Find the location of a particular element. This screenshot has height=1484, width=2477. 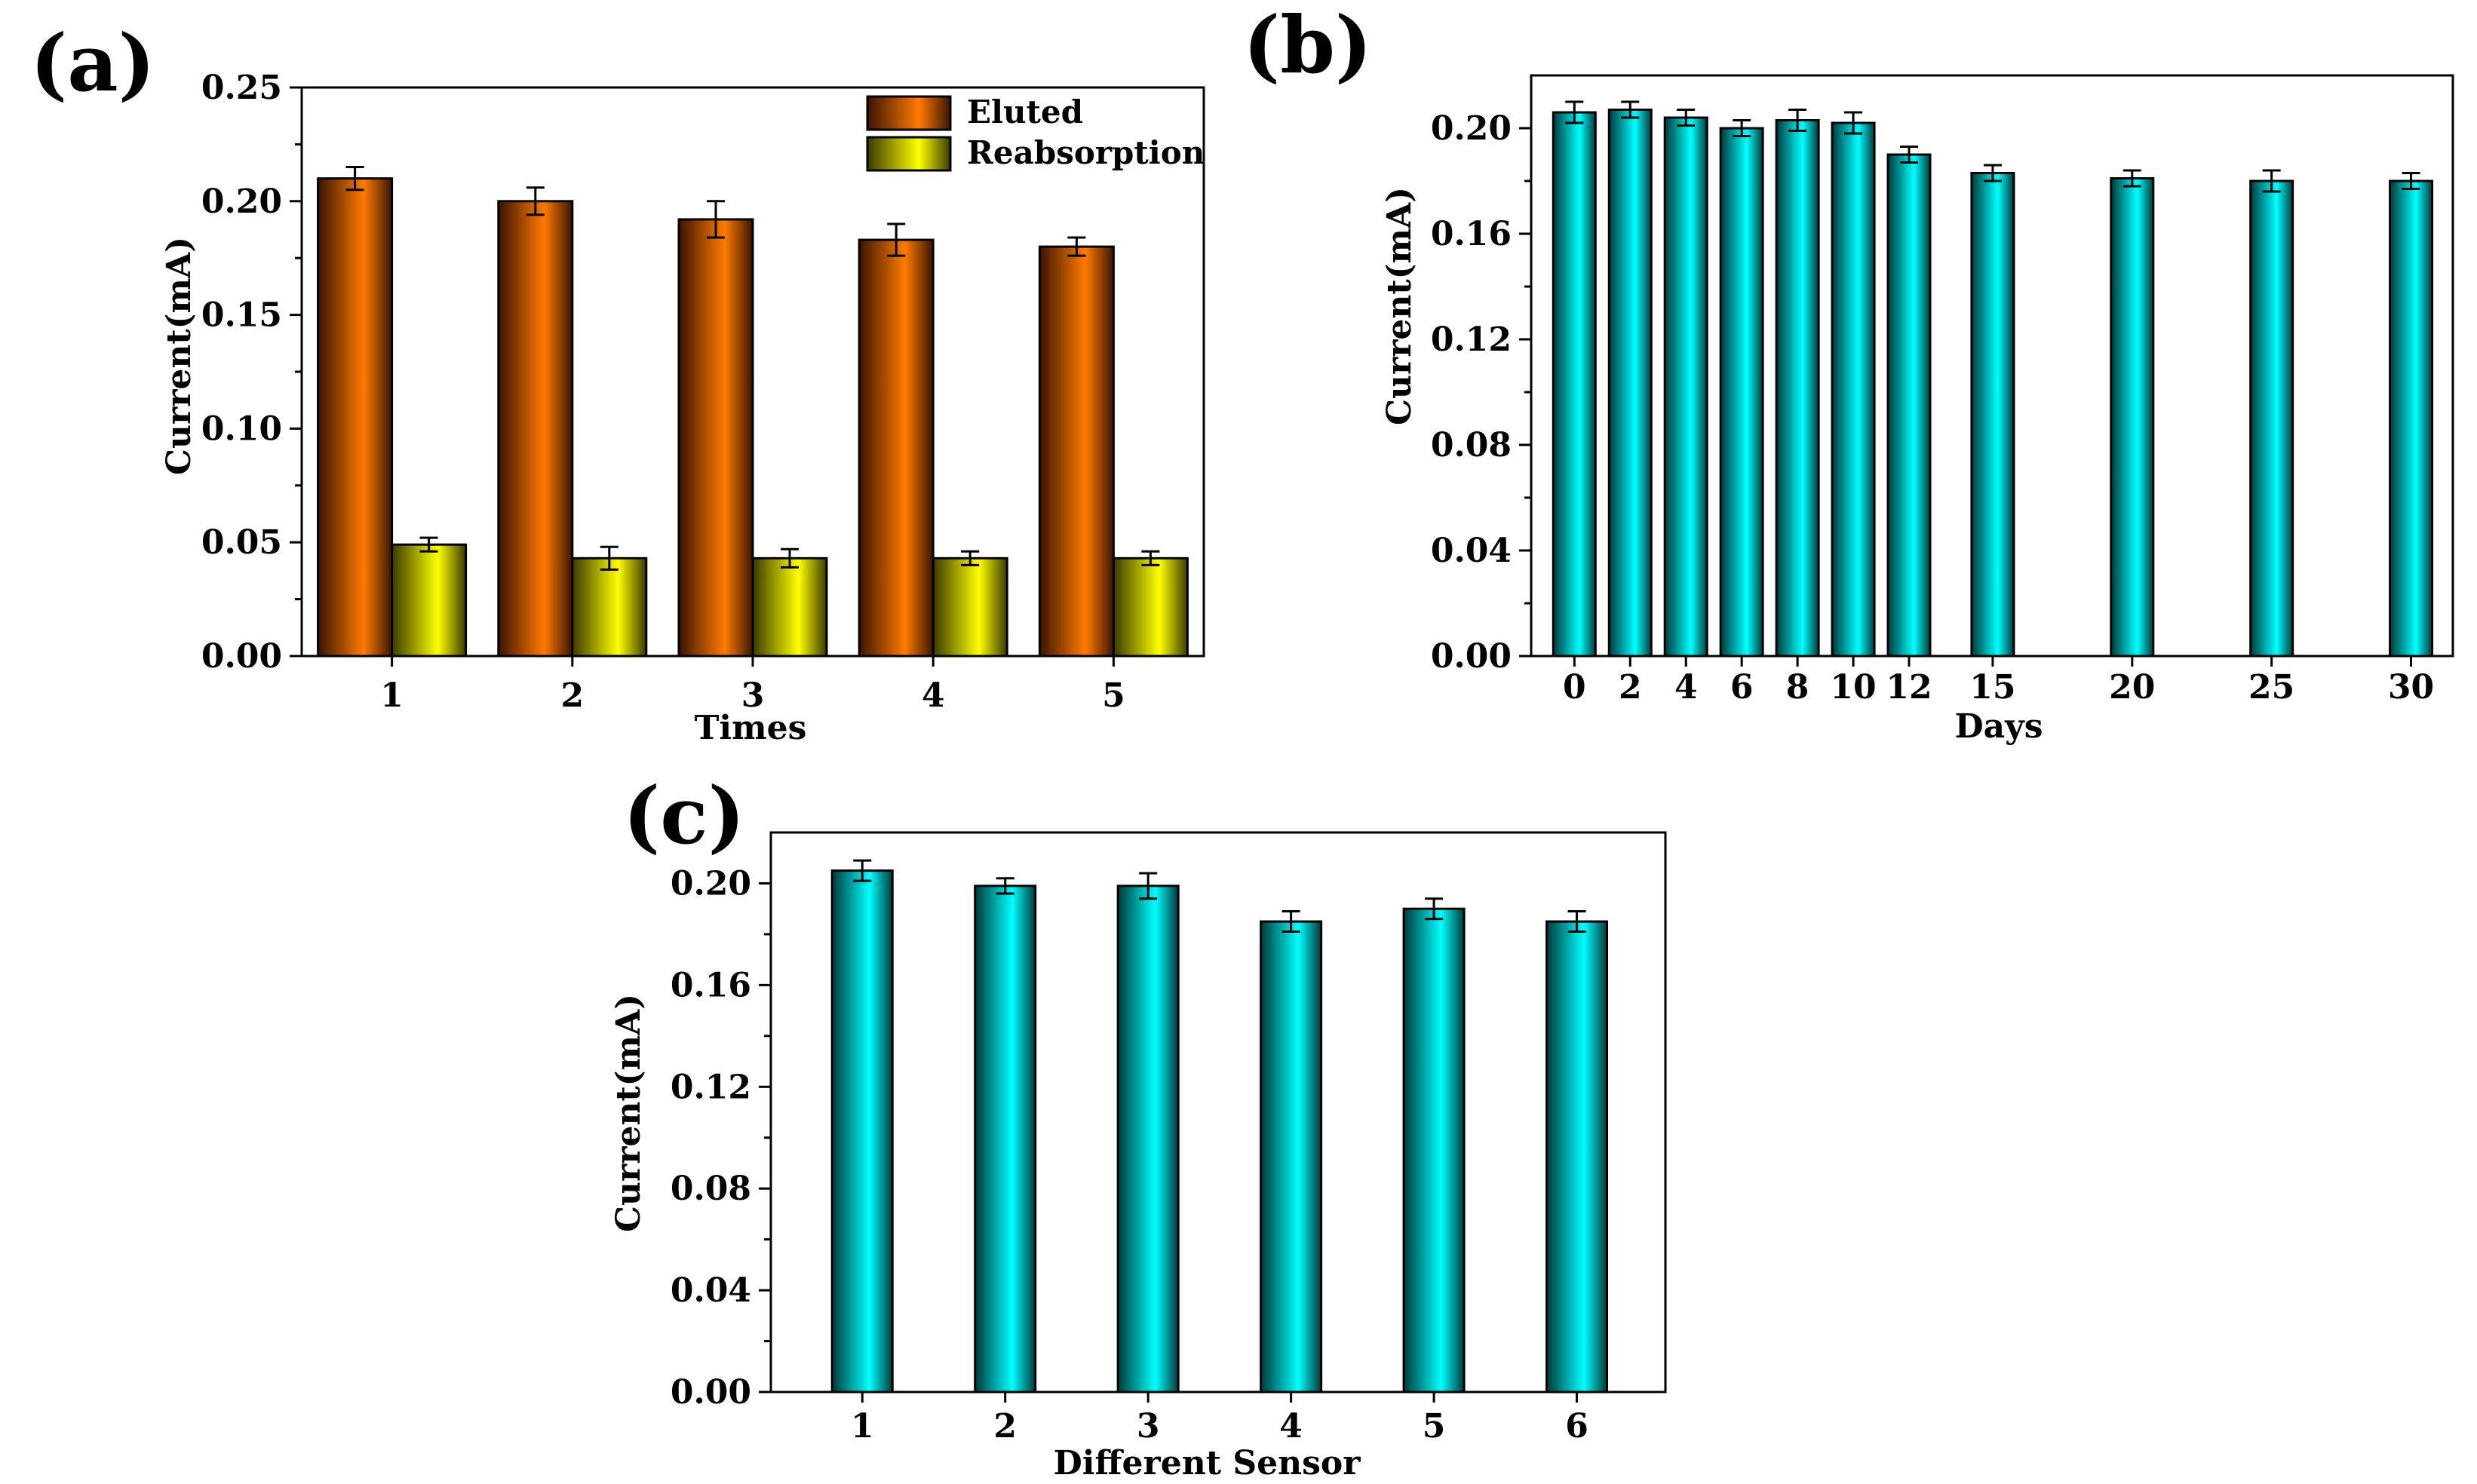

panel-label-c: (c) is located at coordinates (684, 815).